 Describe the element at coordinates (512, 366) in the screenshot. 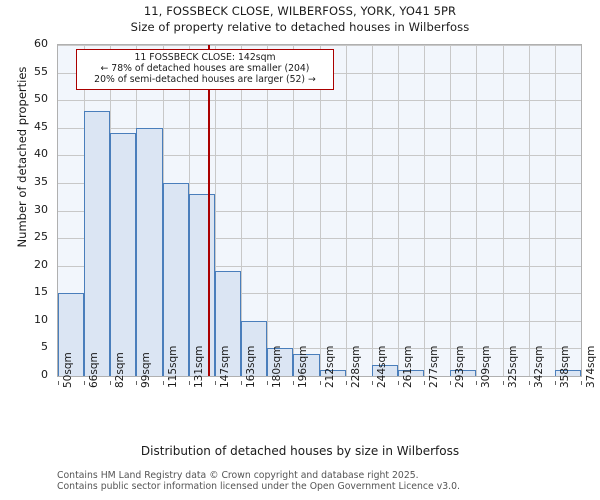

I see `x-axis-tick-label: 325sqm` at that location.